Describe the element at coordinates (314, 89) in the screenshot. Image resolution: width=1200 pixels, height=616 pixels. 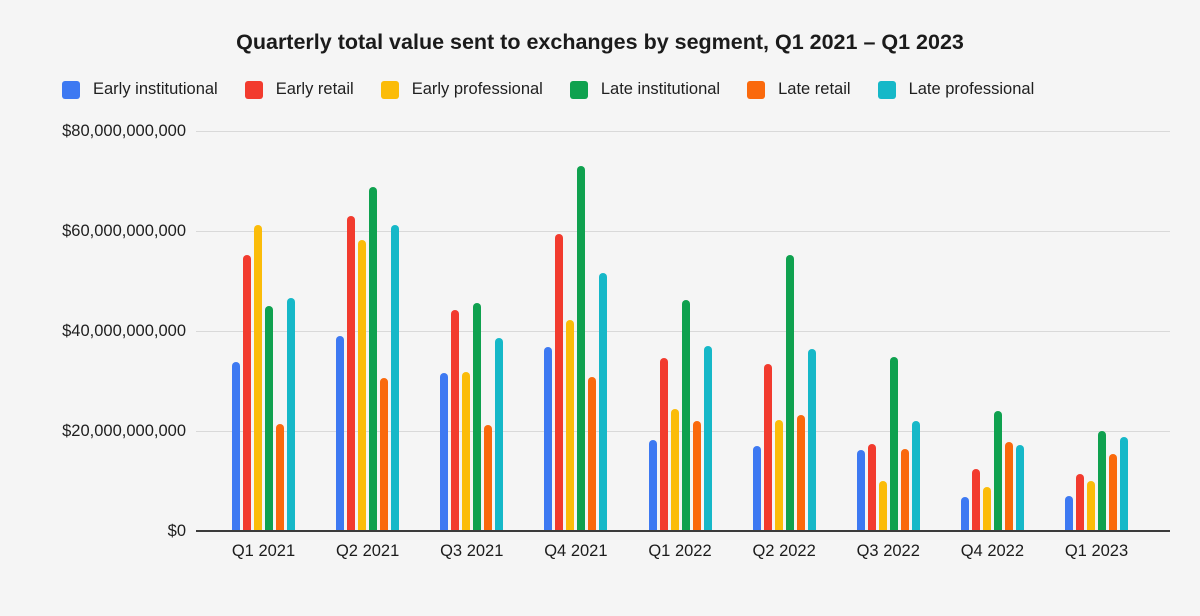
I see `legend-label: Early retail` at that location.